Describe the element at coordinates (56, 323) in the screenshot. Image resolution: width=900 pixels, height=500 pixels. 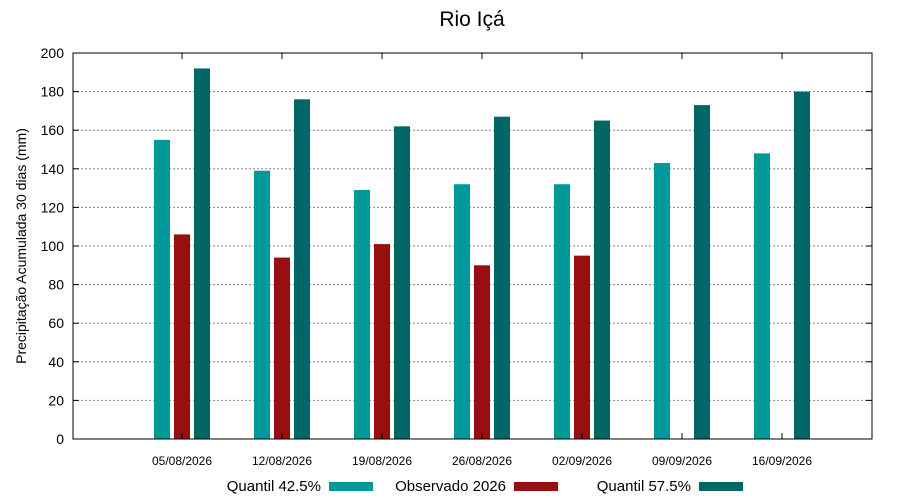
I see `y-tick-label: 60` at that location.